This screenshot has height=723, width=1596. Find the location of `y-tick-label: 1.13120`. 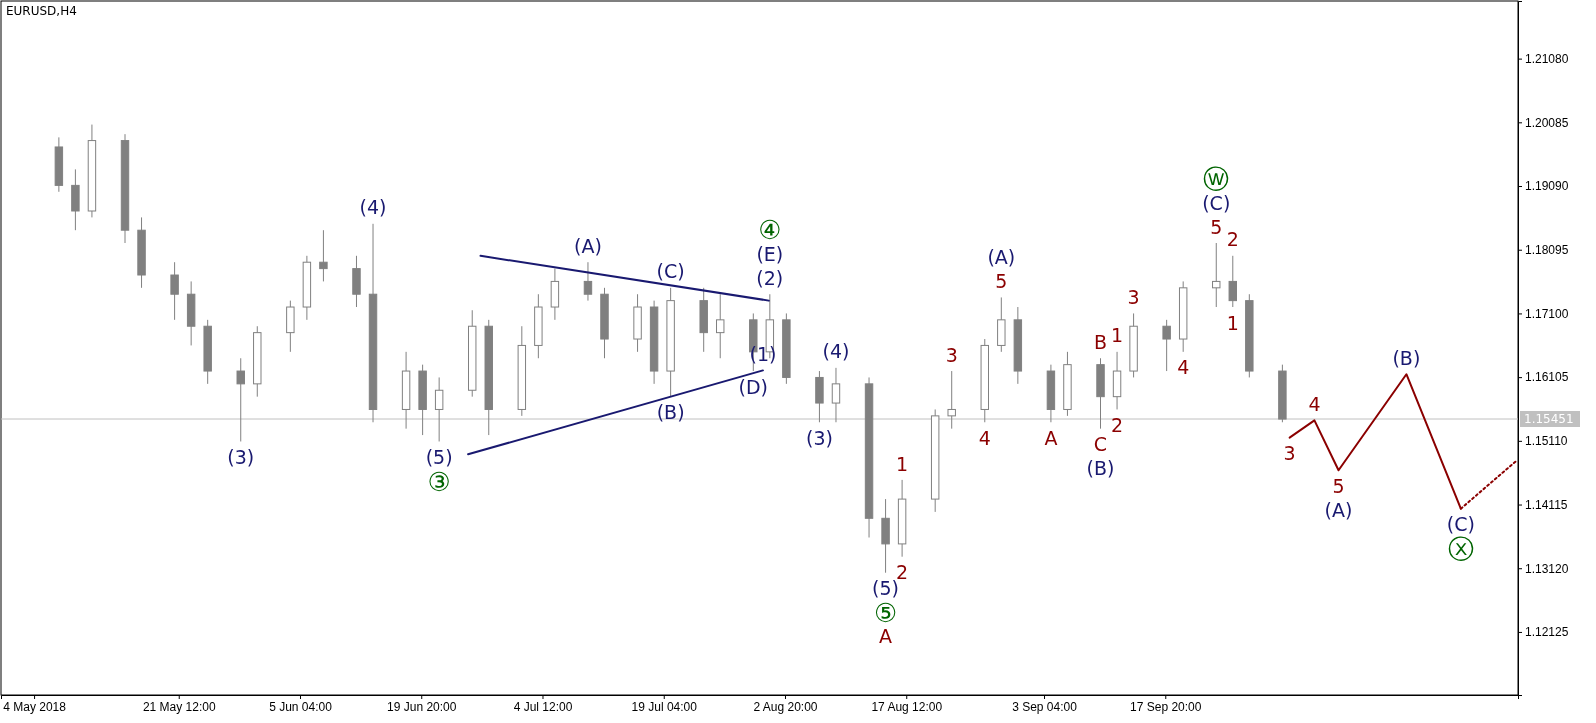

y-tick-label: 1.13120 is located at coordinates (1547, 568).